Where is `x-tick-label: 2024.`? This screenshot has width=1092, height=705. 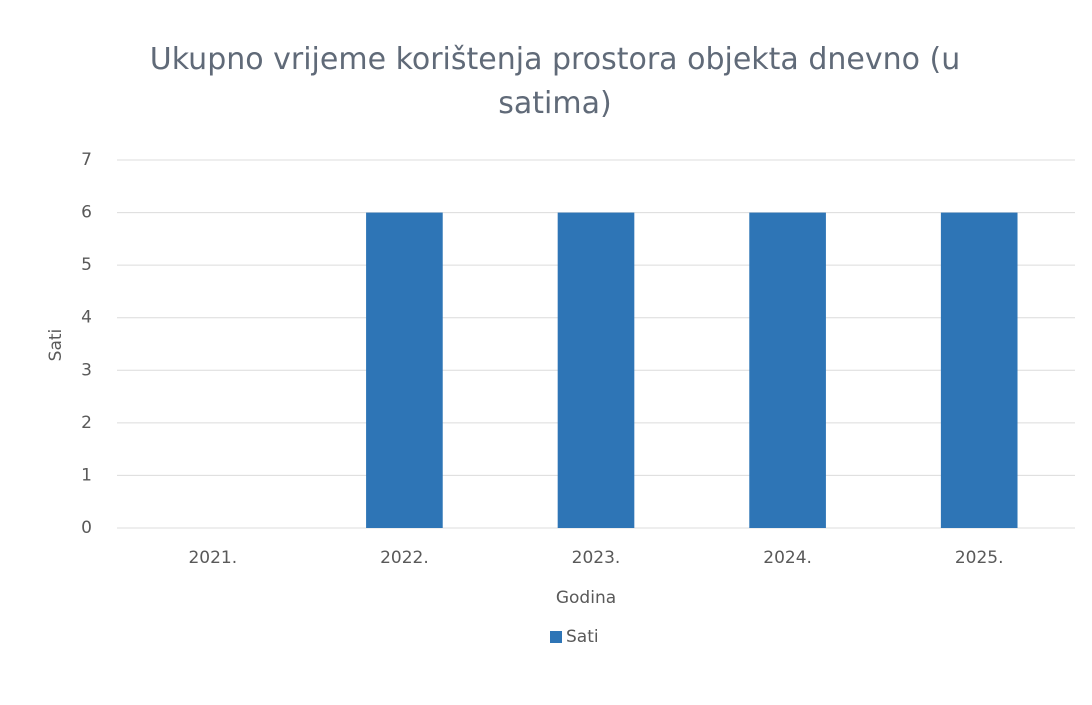
x-tick-label: 2024. is located at coordinates (787, 558).